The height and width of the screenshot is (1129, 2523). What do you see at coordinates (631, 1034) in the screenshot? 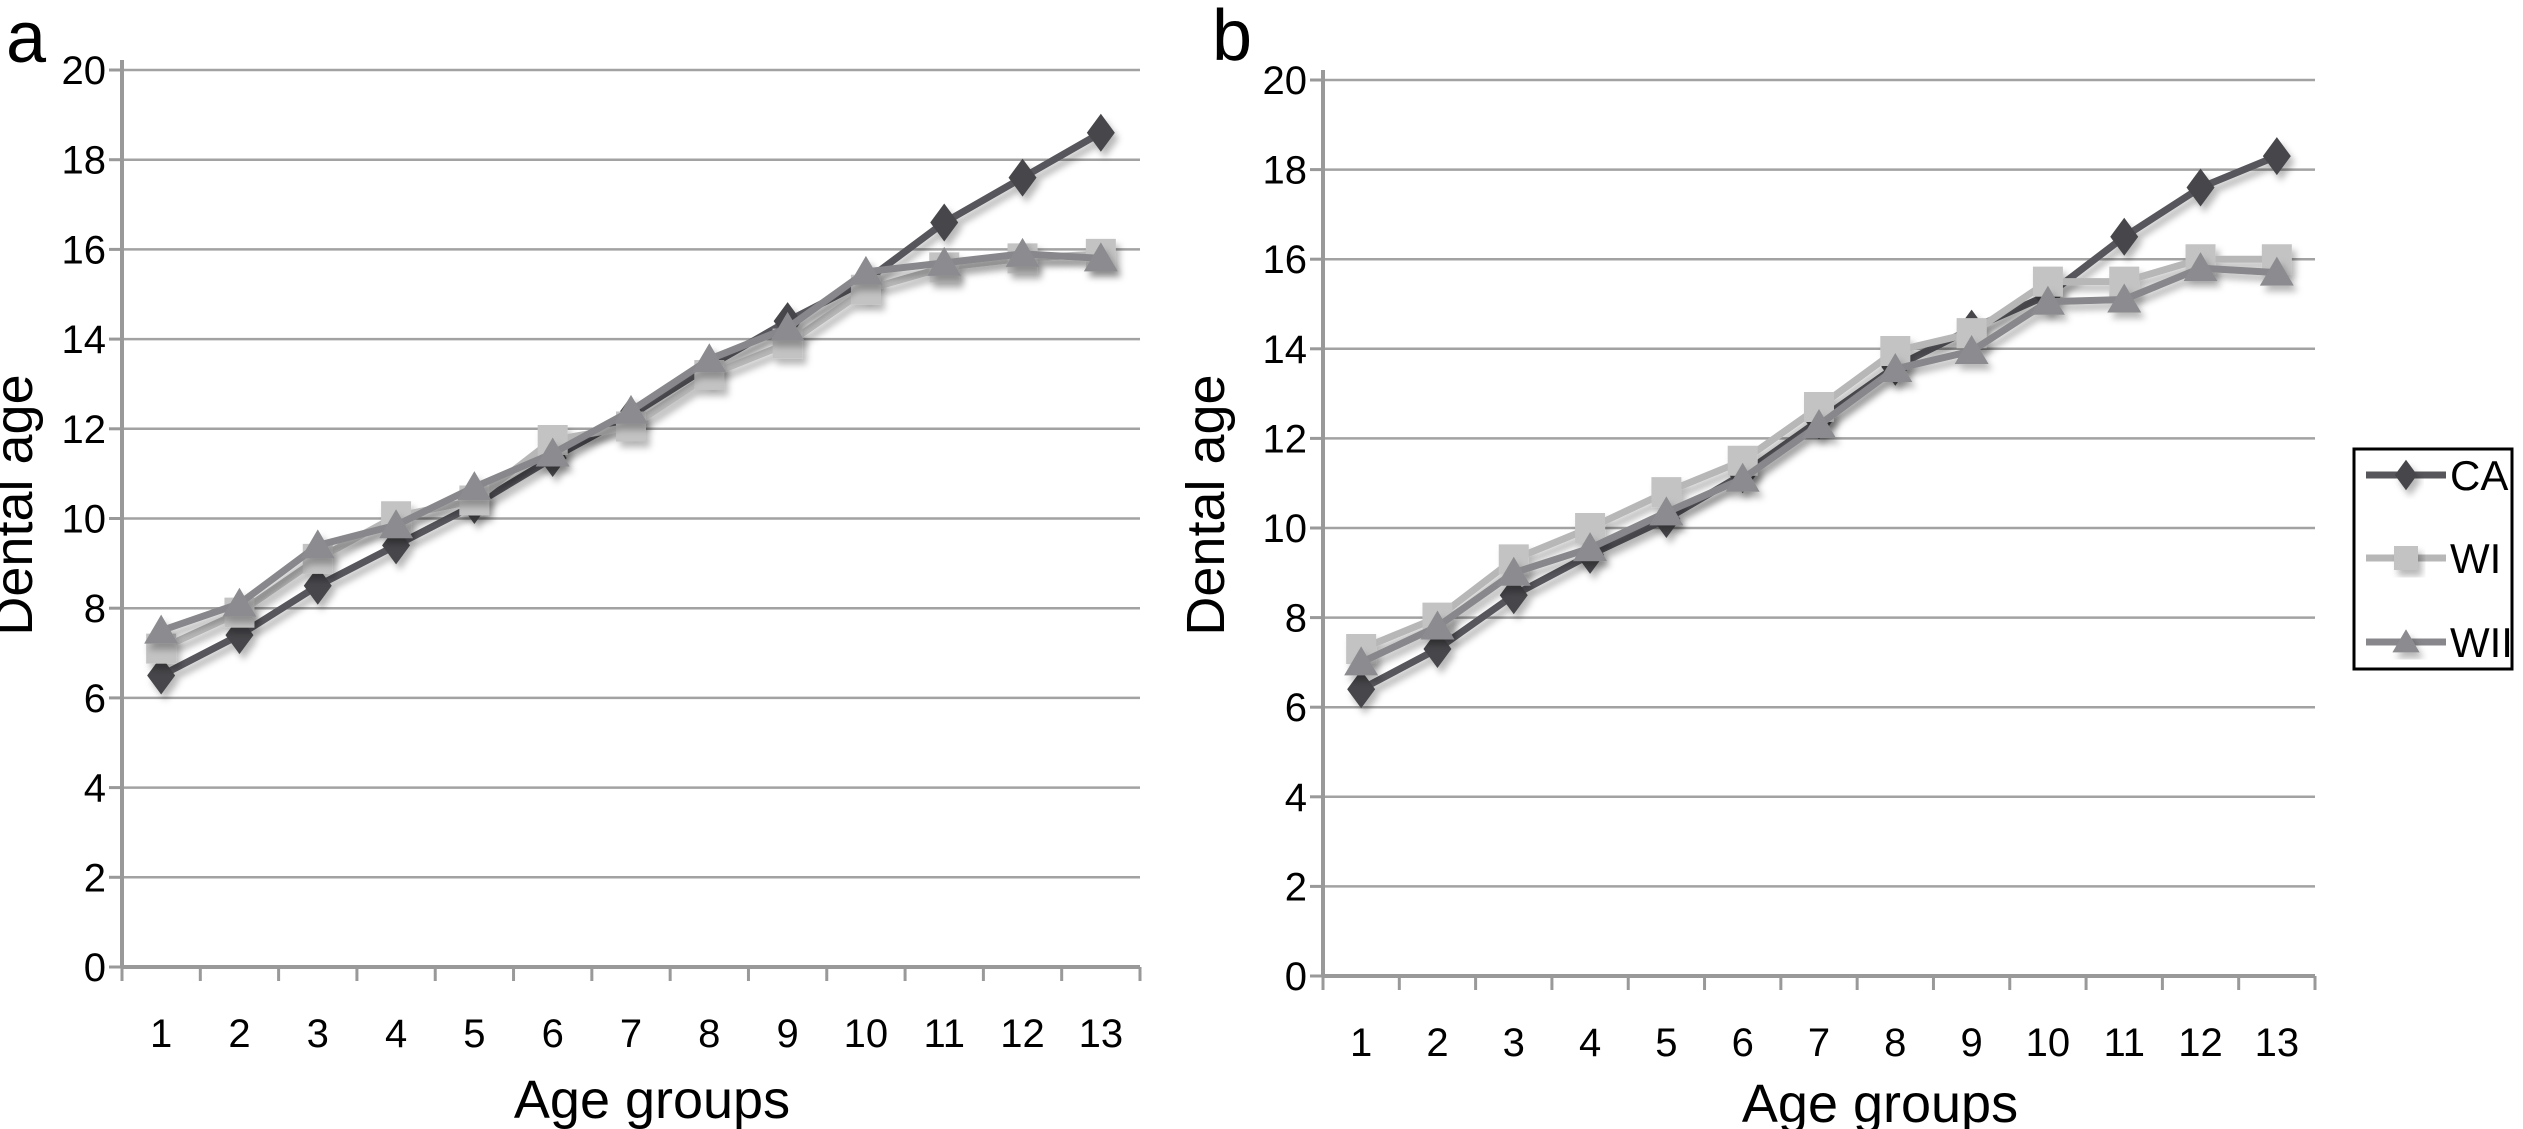
I see `panel-a-x-tick-label-7: 7` at bounding box center [631, 1034].